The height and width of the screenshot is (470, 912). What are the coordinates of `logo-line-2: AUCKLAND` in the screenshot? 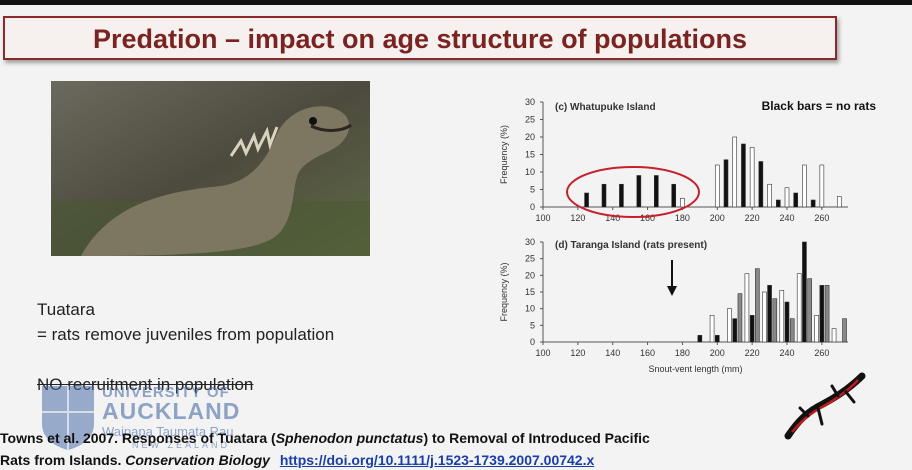 It's located at (171, 411).